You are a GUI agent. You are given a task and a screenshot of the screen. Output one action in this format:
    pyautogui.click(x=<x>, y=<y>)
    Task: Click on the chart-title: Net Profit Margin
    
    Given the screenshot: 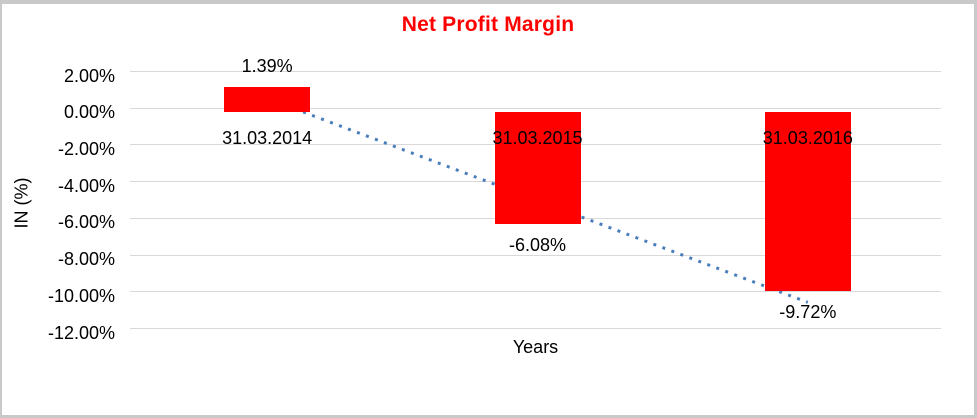 What is the action you would take?
    pyautogui.click(x=488, y=24)
    